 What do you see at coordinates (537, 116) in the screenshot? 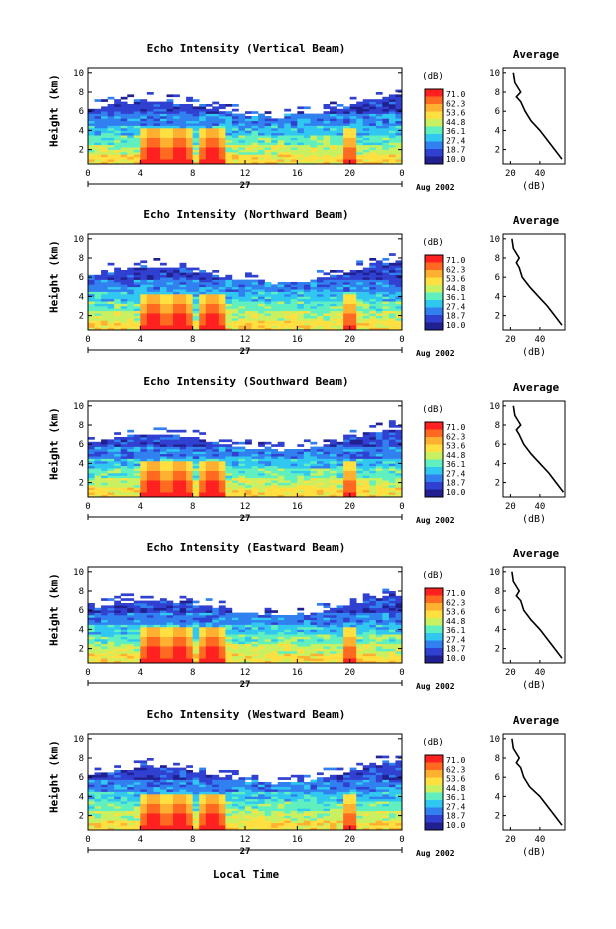
I see `average-profile-line` at bounding box center [537, 116].